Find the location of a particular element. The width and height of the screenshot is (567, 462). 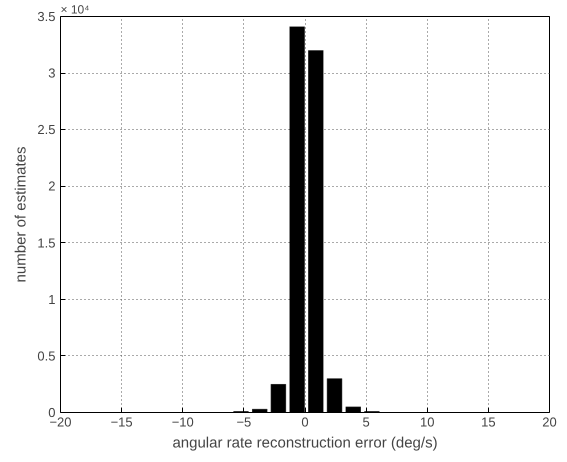

x-tick-label: −10 is located at coordinates (183, 422).